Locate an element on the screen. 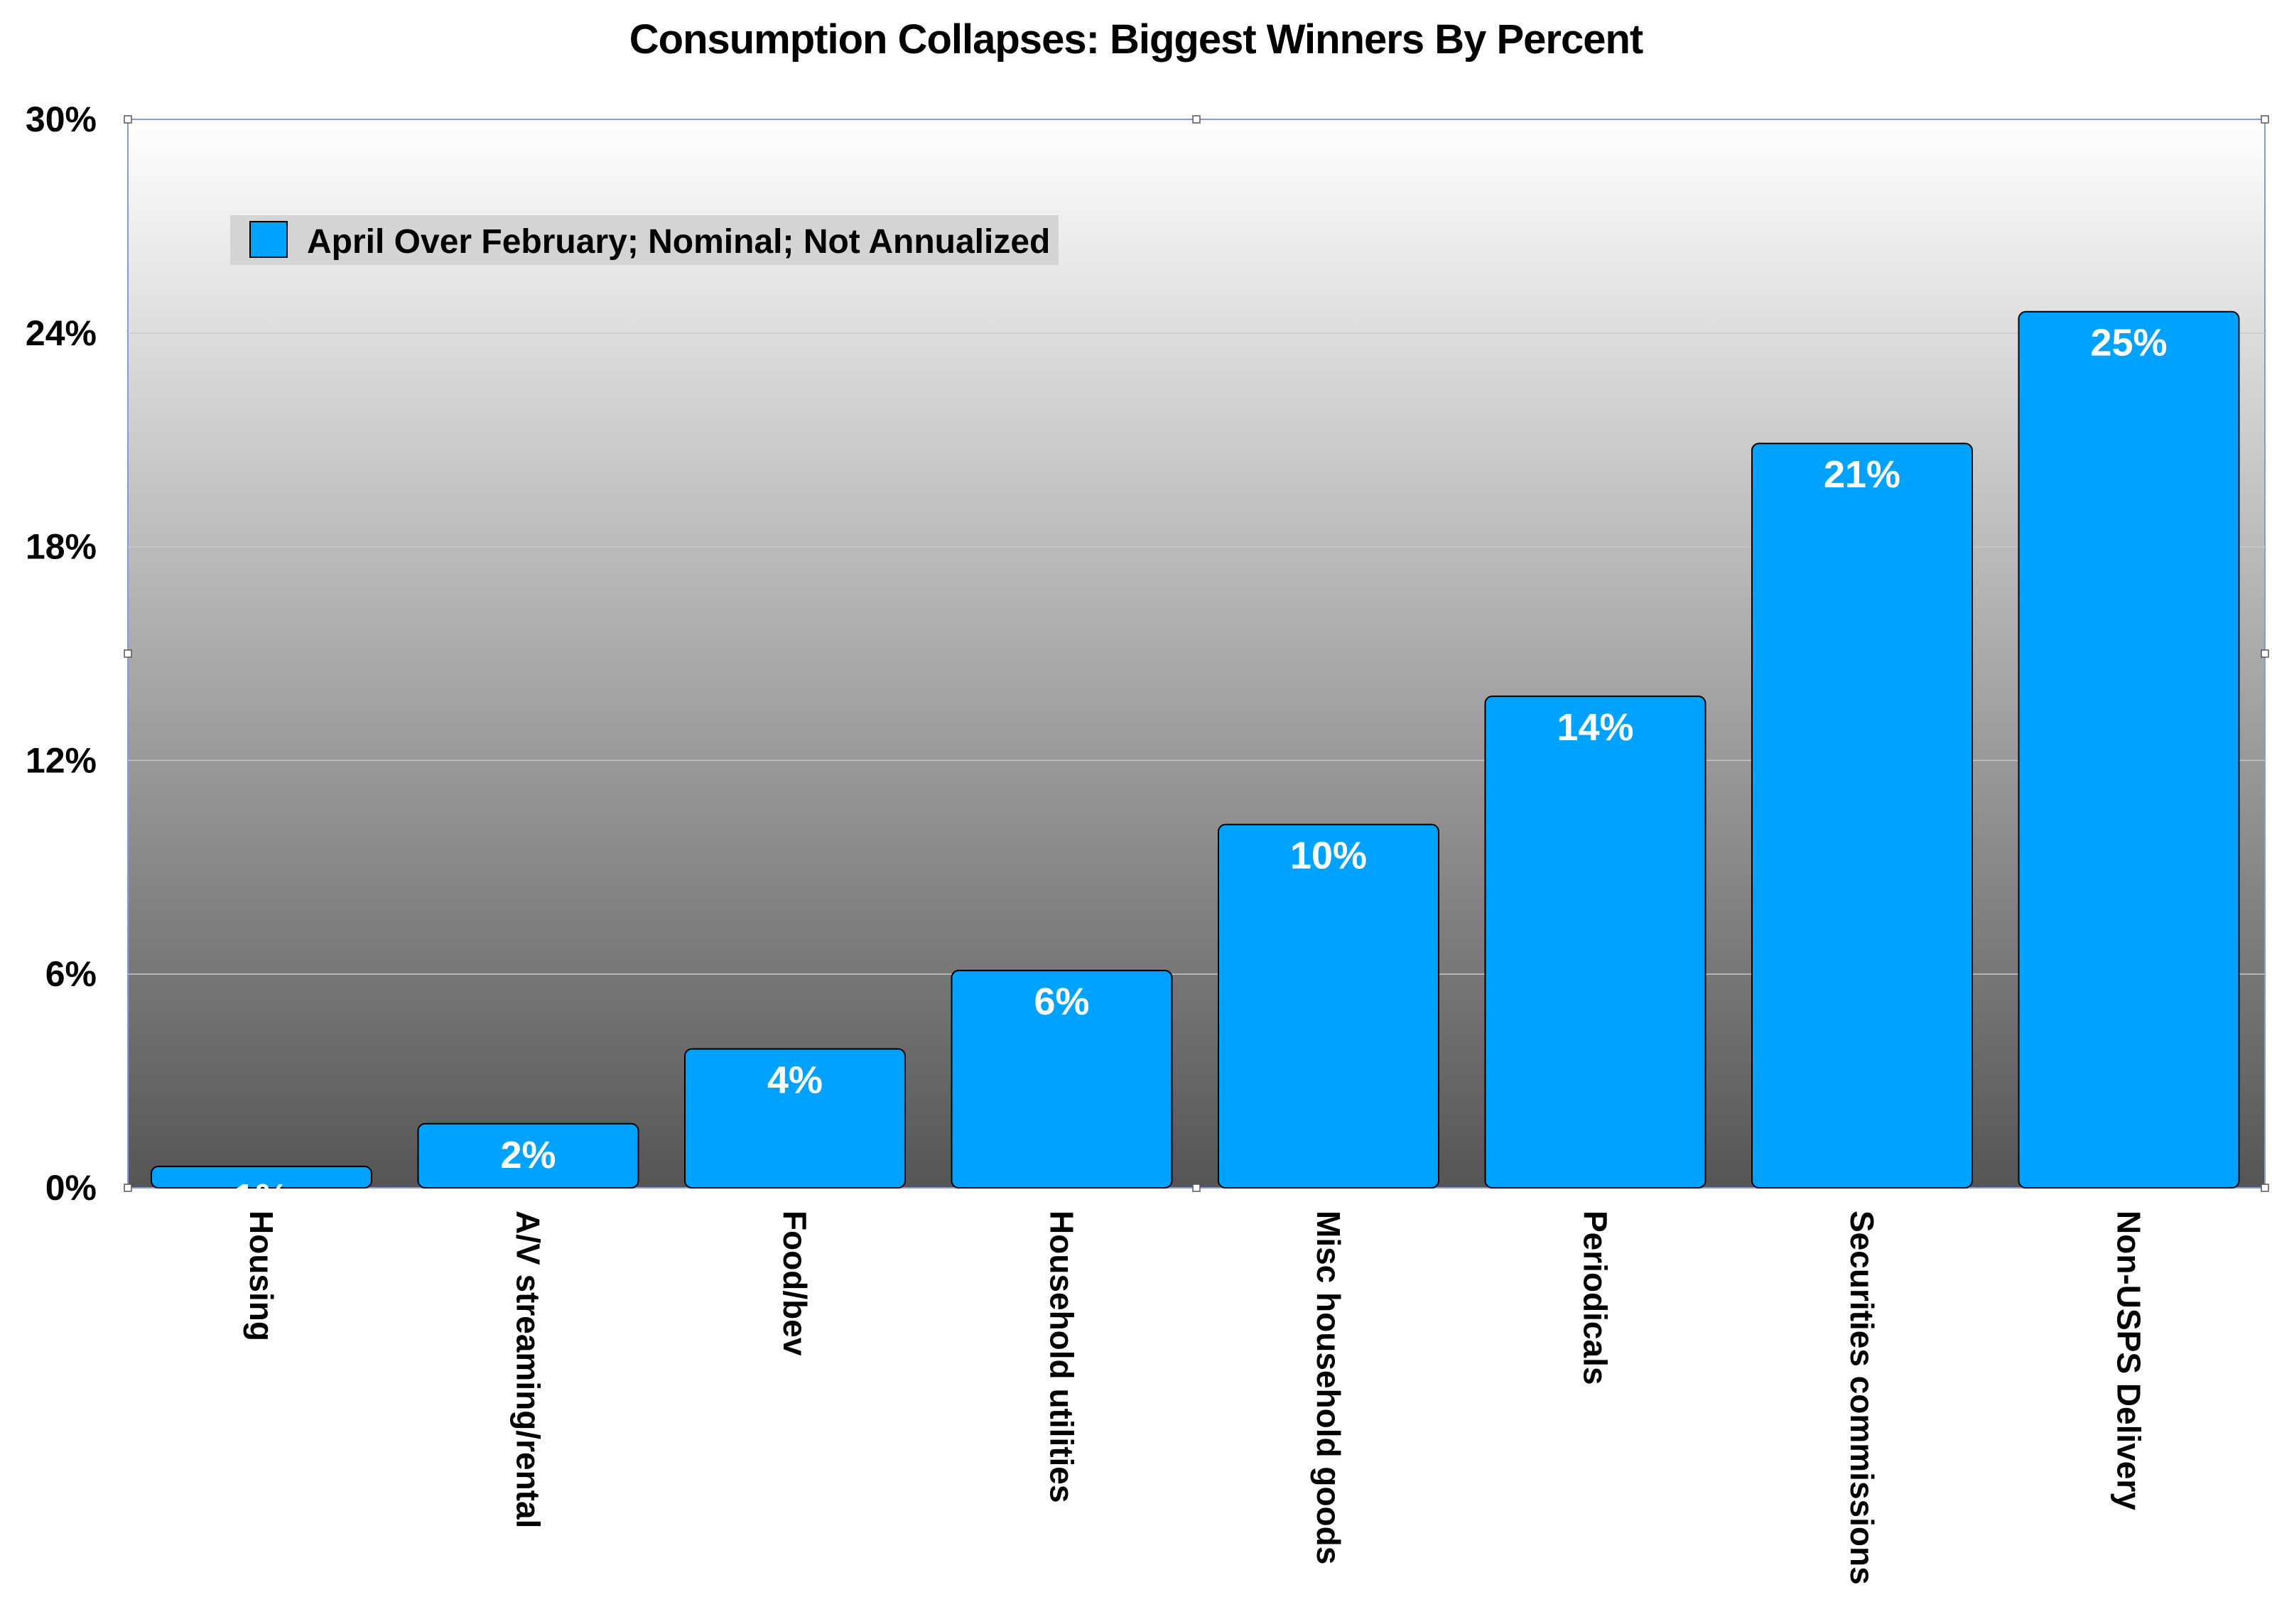 The image size is (2272, 1624). x-tick-label: Securities commissions is located at coordinates (1862, 1398).